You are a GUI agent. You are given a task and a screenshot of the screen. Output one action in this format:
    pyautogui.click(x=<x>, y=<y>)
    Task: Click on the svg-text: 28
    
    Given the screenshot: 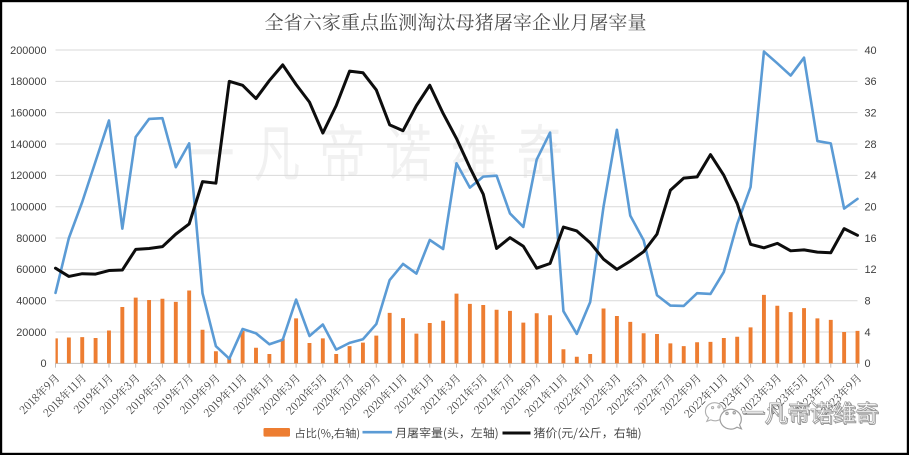 What is the action you would take?
    pyautogui.click(x=871, y=145)
    